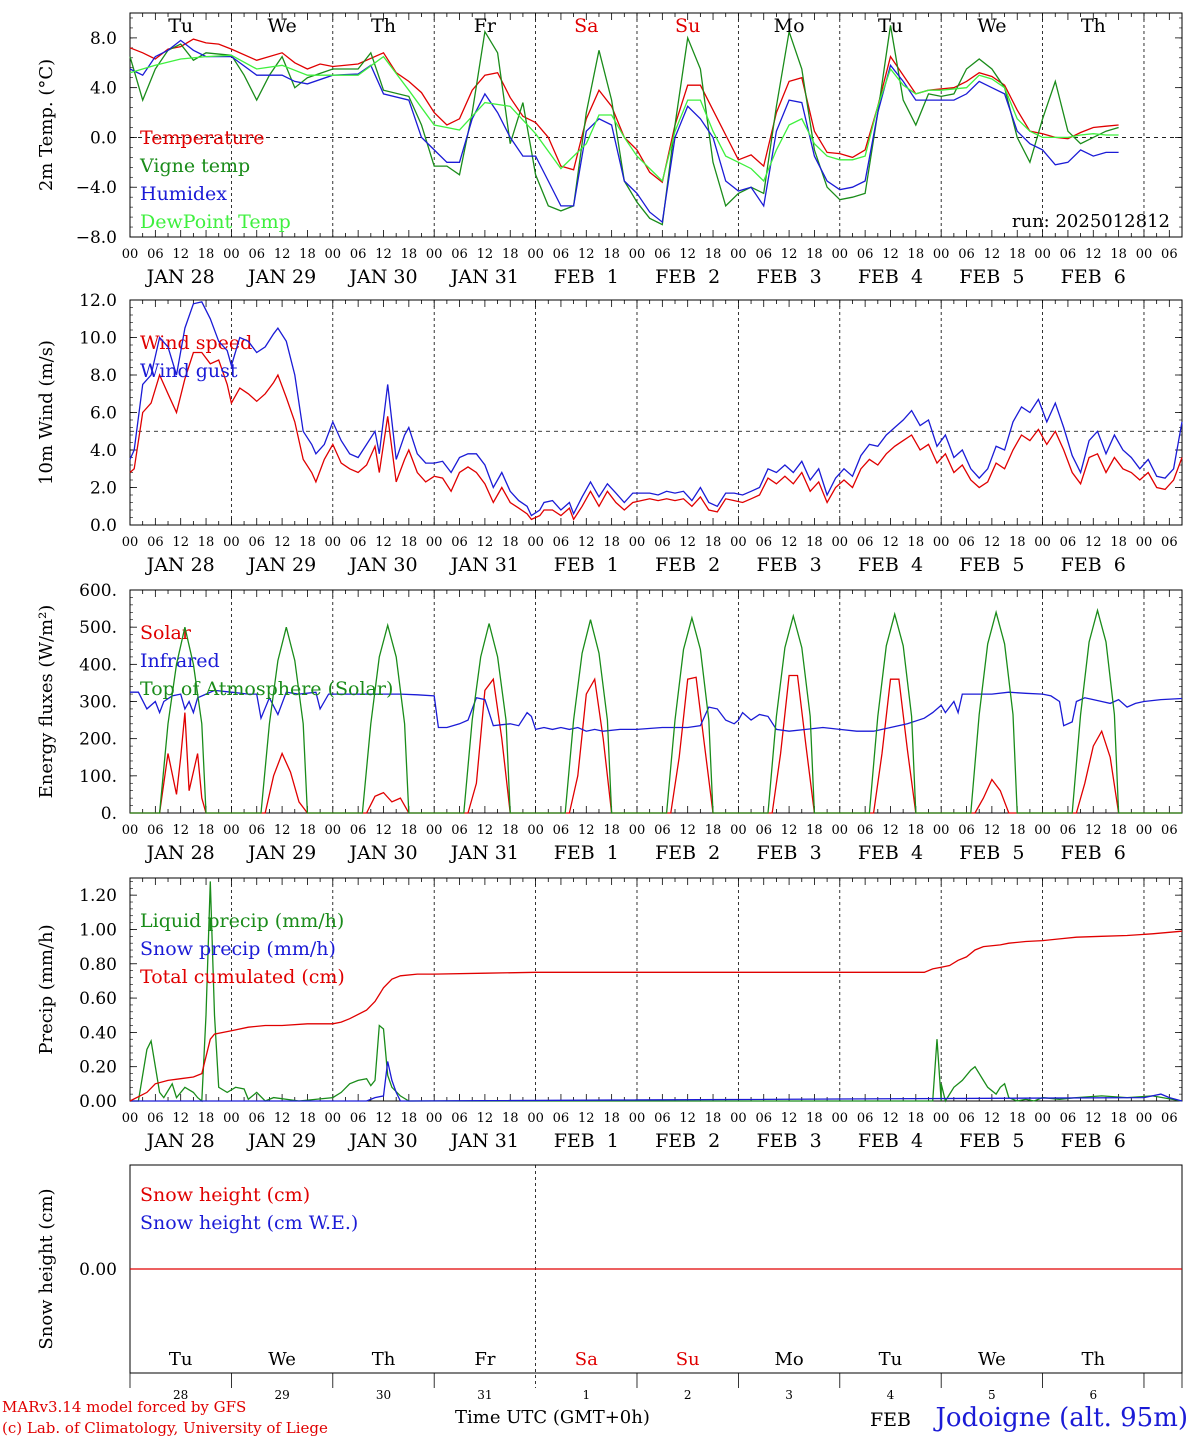 This screenshot has height=1440, width=1194. Describe the element at coordinates (98, 965) in the screenshot. I see `y-tick-label: 0.80` at that location.